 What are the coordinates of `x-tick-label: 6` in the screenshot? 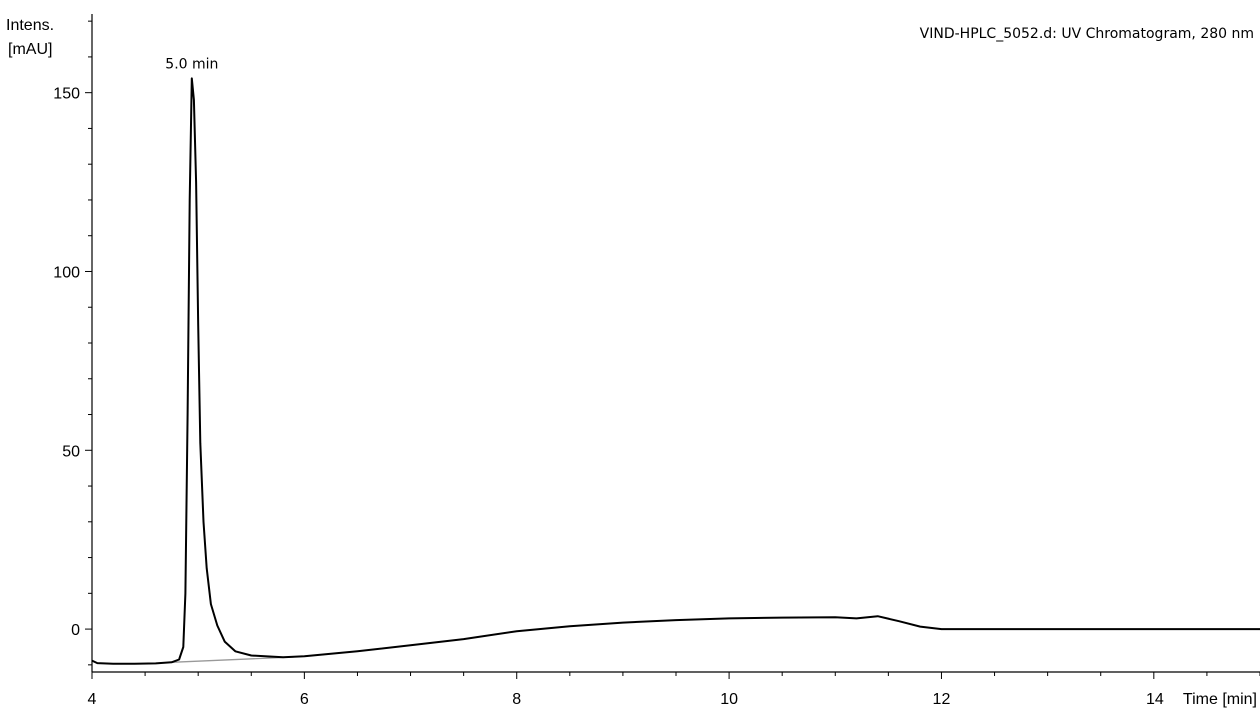 It's located at (304, 699).